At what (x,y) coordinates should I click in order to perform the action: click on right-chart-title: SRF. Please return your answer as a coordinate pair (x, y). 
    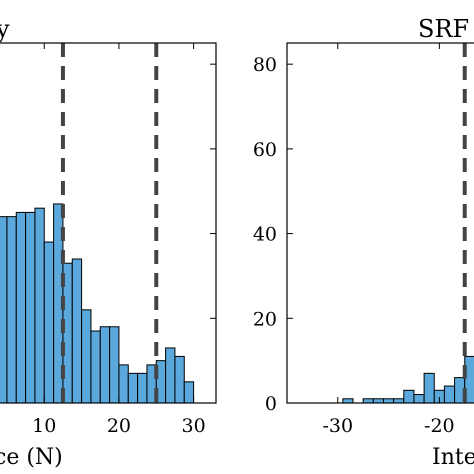
    Looking at the image, I should click on (443, 29).